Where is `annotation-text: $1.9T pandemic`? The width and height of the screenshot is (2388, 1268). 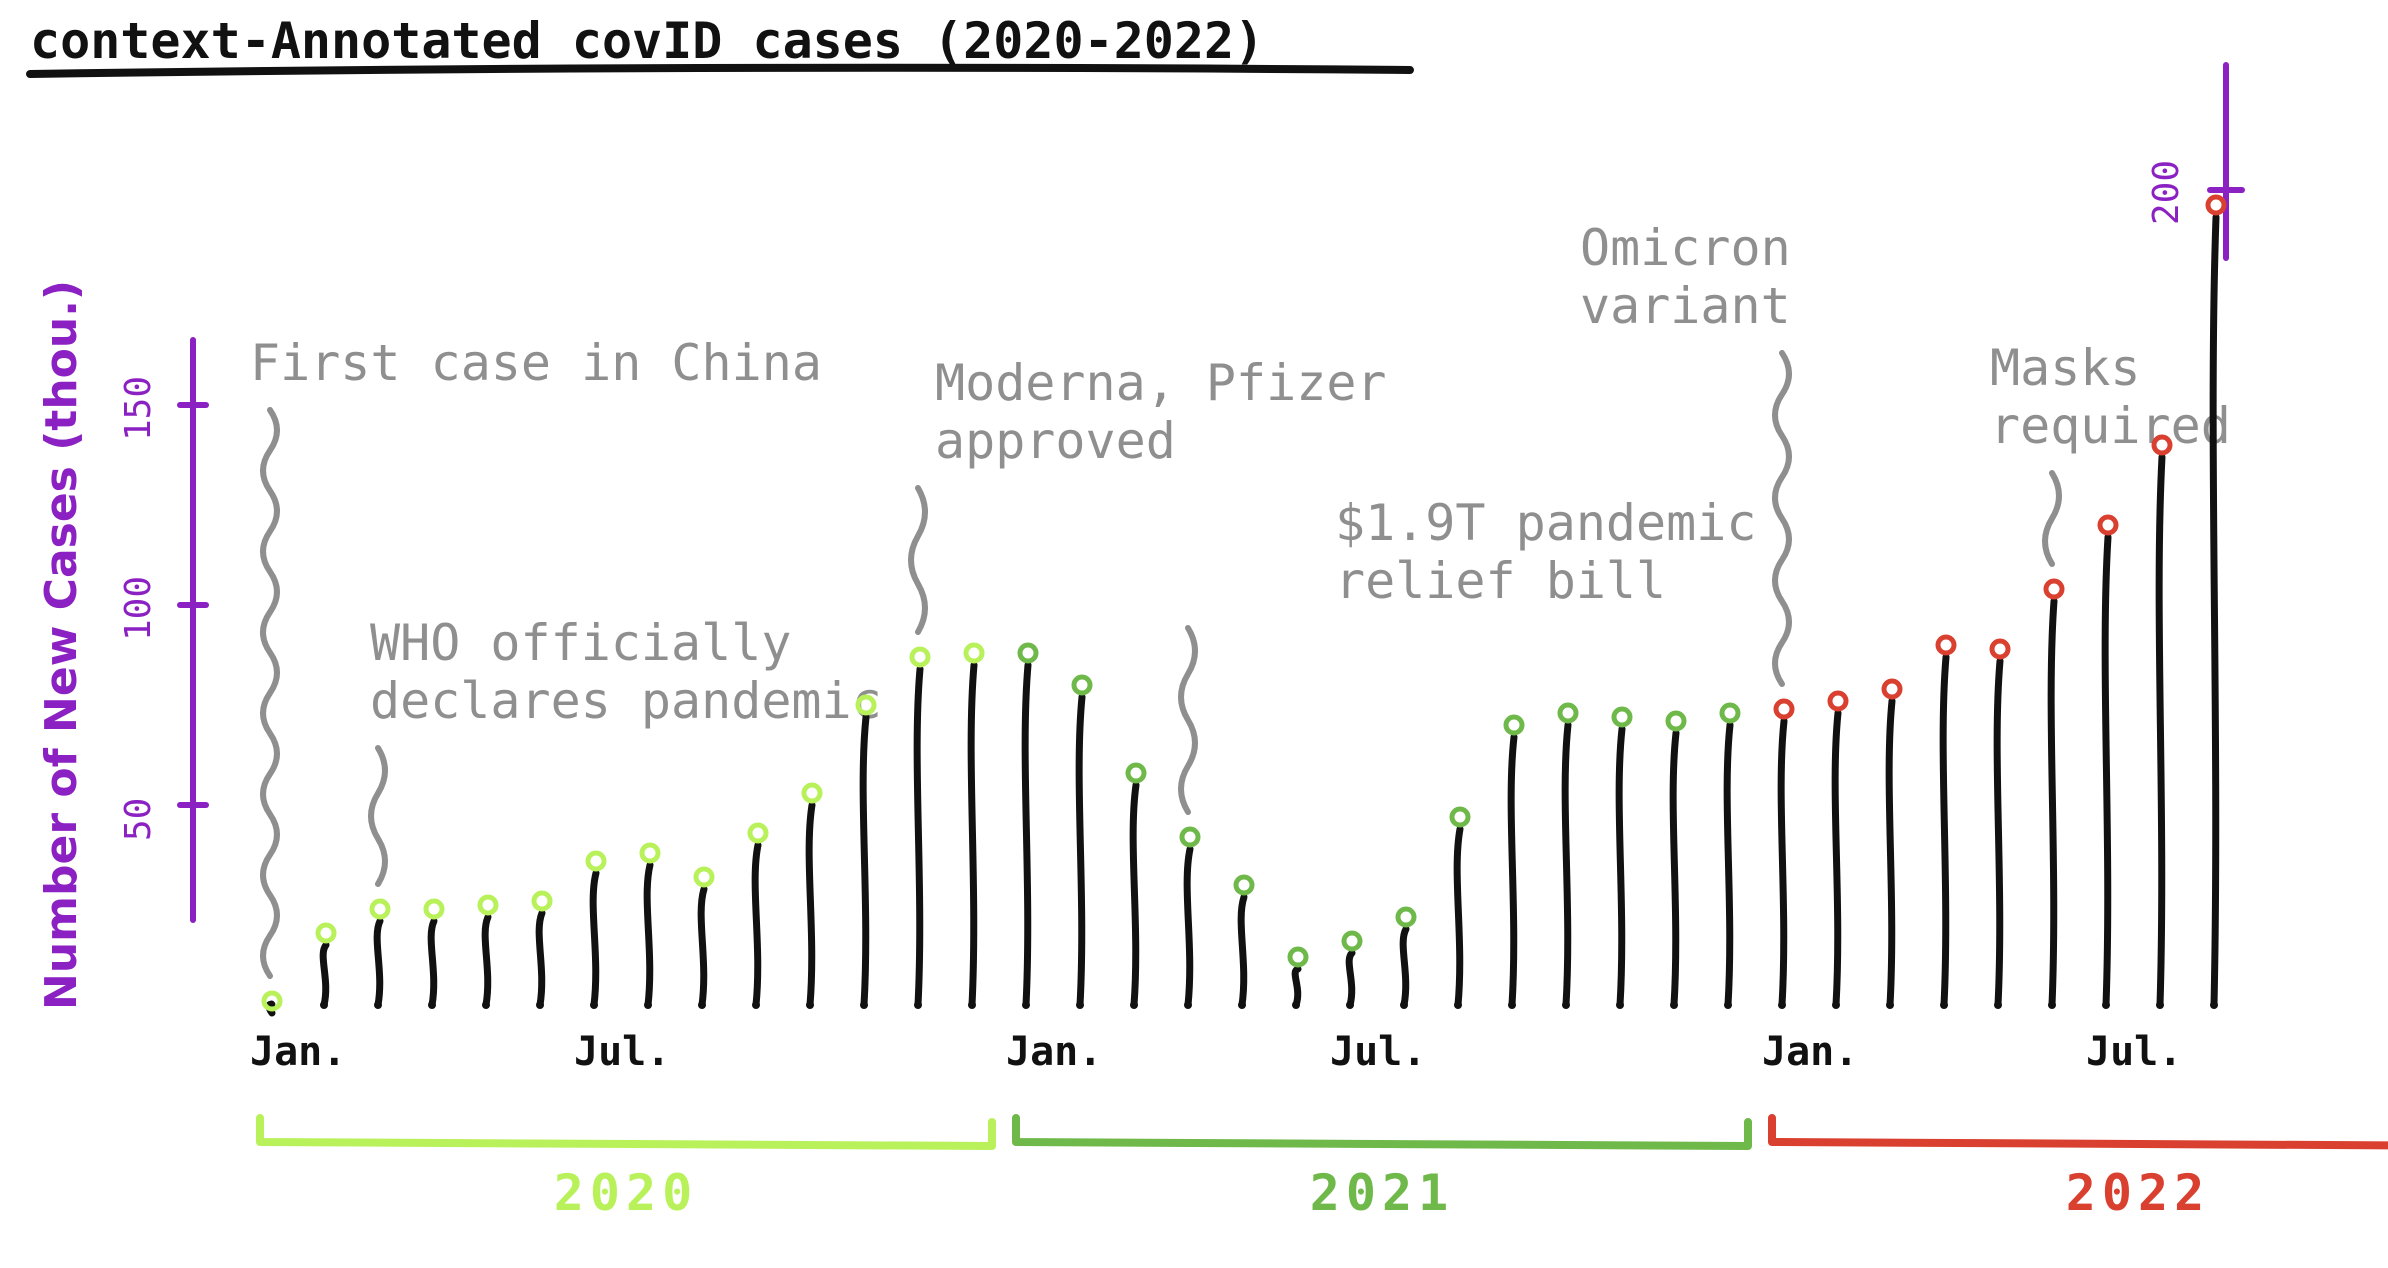 annotation-text: $1.9T pandemic is located at coordinates (1545, 523).